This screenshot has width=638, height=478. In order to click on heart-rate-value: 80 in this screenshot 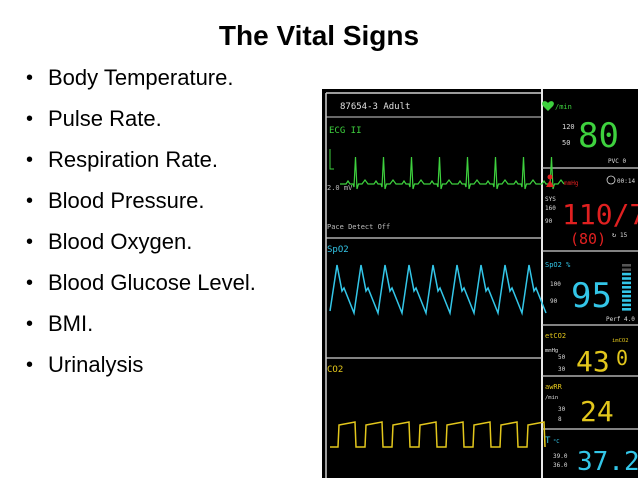, I will do `click(598, 136)`.